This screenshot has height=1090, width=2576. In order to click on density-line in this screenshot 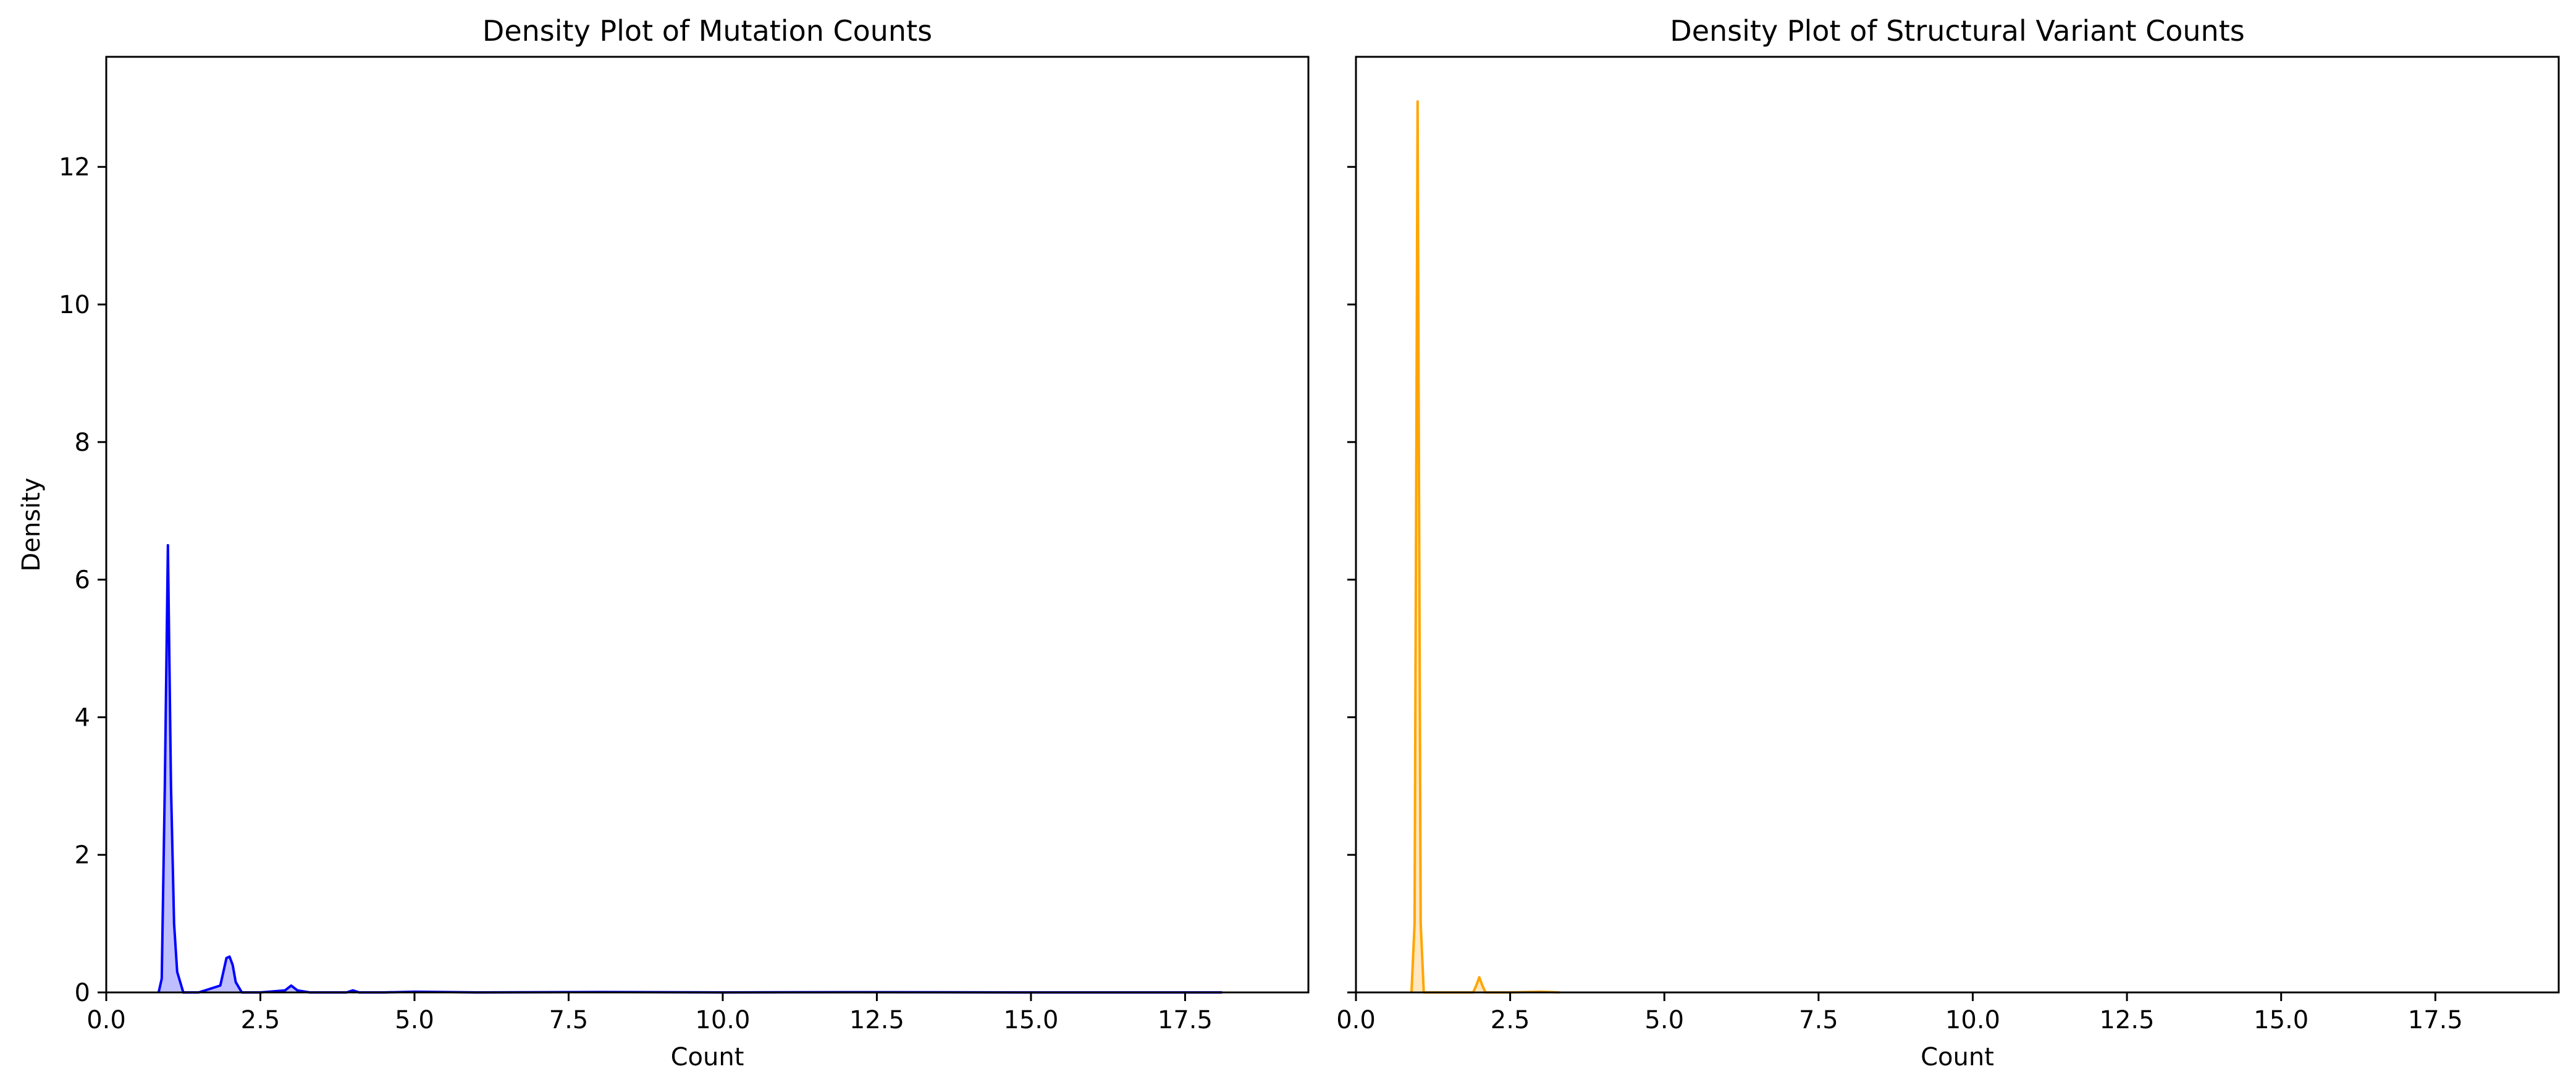, I will do `click(1485, 547)`.